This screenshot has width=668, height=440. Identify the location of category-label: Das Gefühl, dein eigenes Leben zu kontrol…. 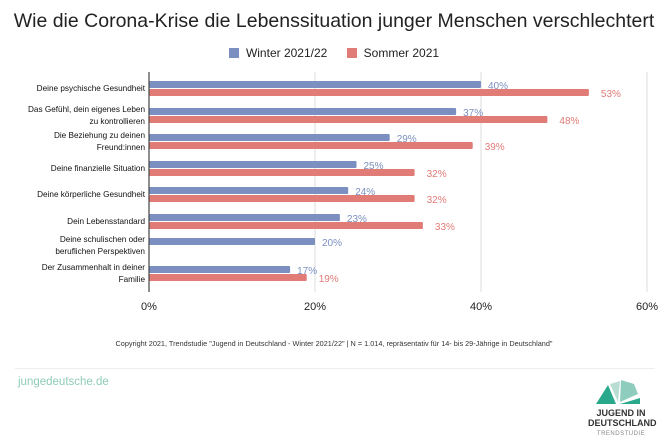
(86, 115).